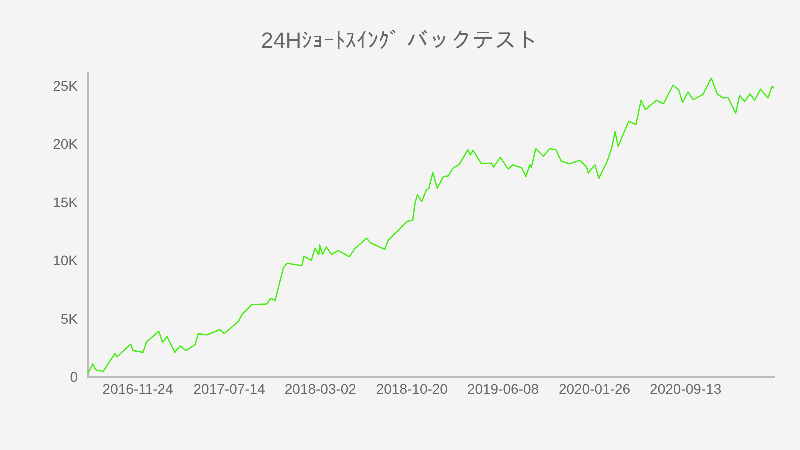 Image resolution: width=800 pixels, height=450 pixels. I want to click on x-tick-label: 2019-06-08, so click(503, 389).